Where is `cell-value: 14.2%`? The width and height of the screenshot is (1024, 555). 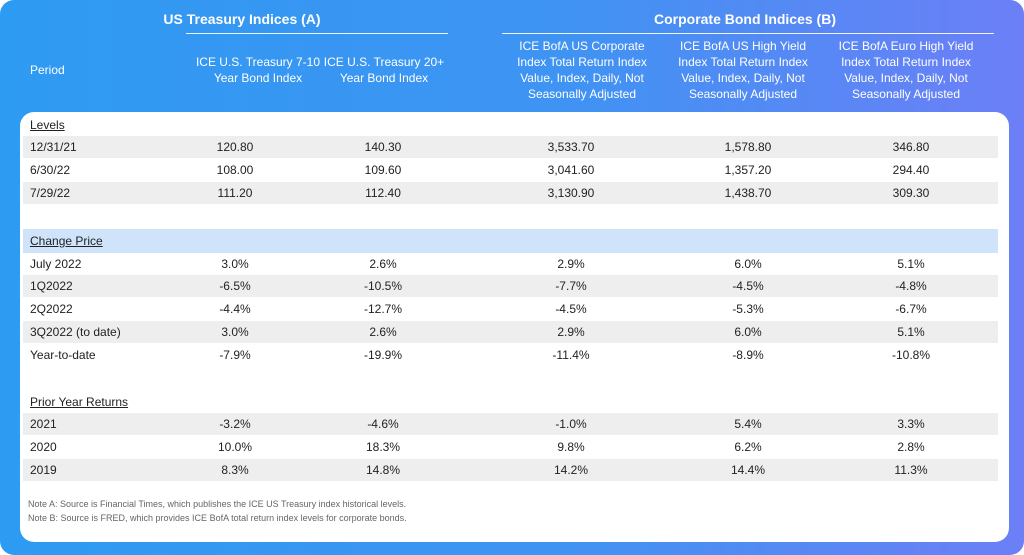
cell-value: 14.2% is located at coordinates (571, 470).